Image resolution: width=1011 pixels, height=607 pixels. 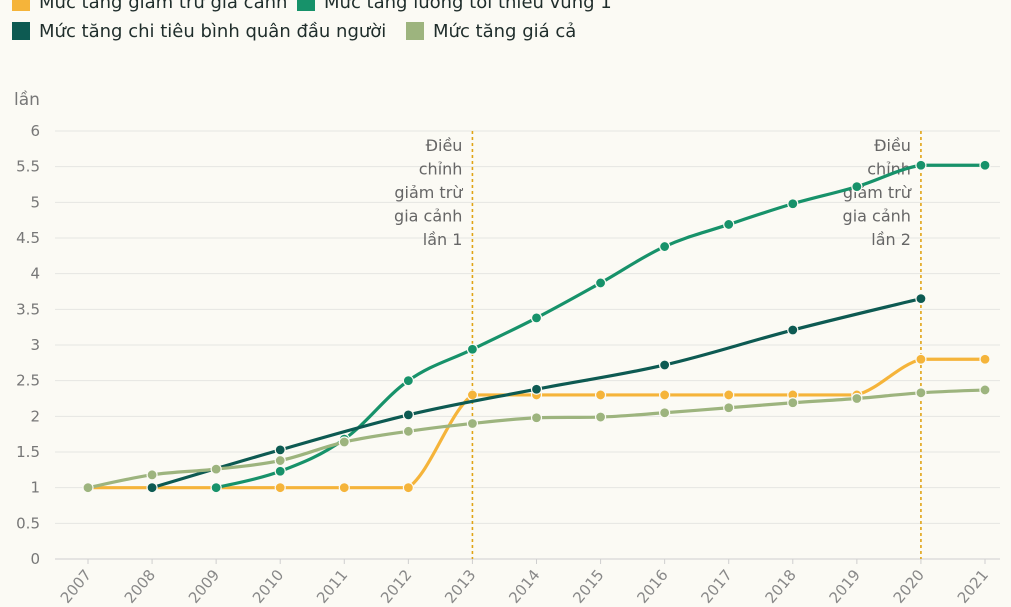 What do you see at coordinates (28, 523) in the screenshot?
I see `y-tick-label: 0.5` at bounding box center [28, 523].